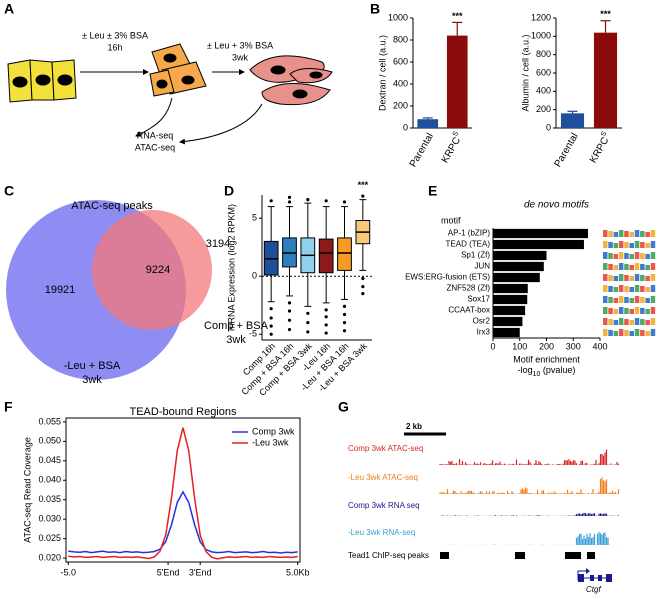 Image resolution: width=660 pixels, height=594 pixels. I want to click on y-tick-label: 600, so click(543, 72).